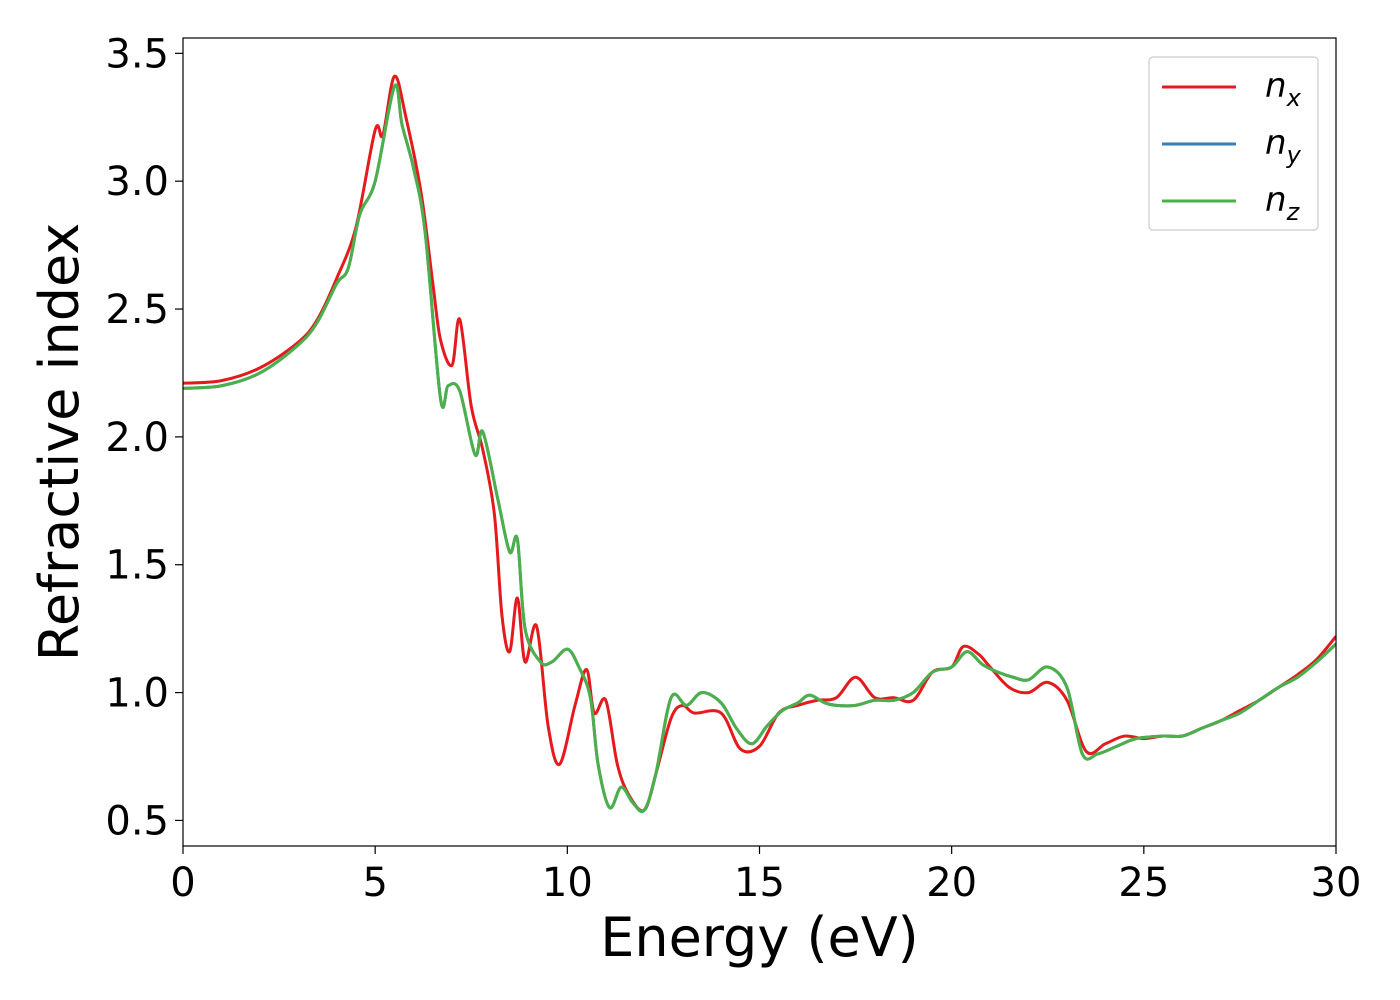 This screenshot has height=1000, width=1400. What do you see at coordinates (759, 883) in the screenshot?
I see `x-tick-label: 15` at bounding box center [759, 883].